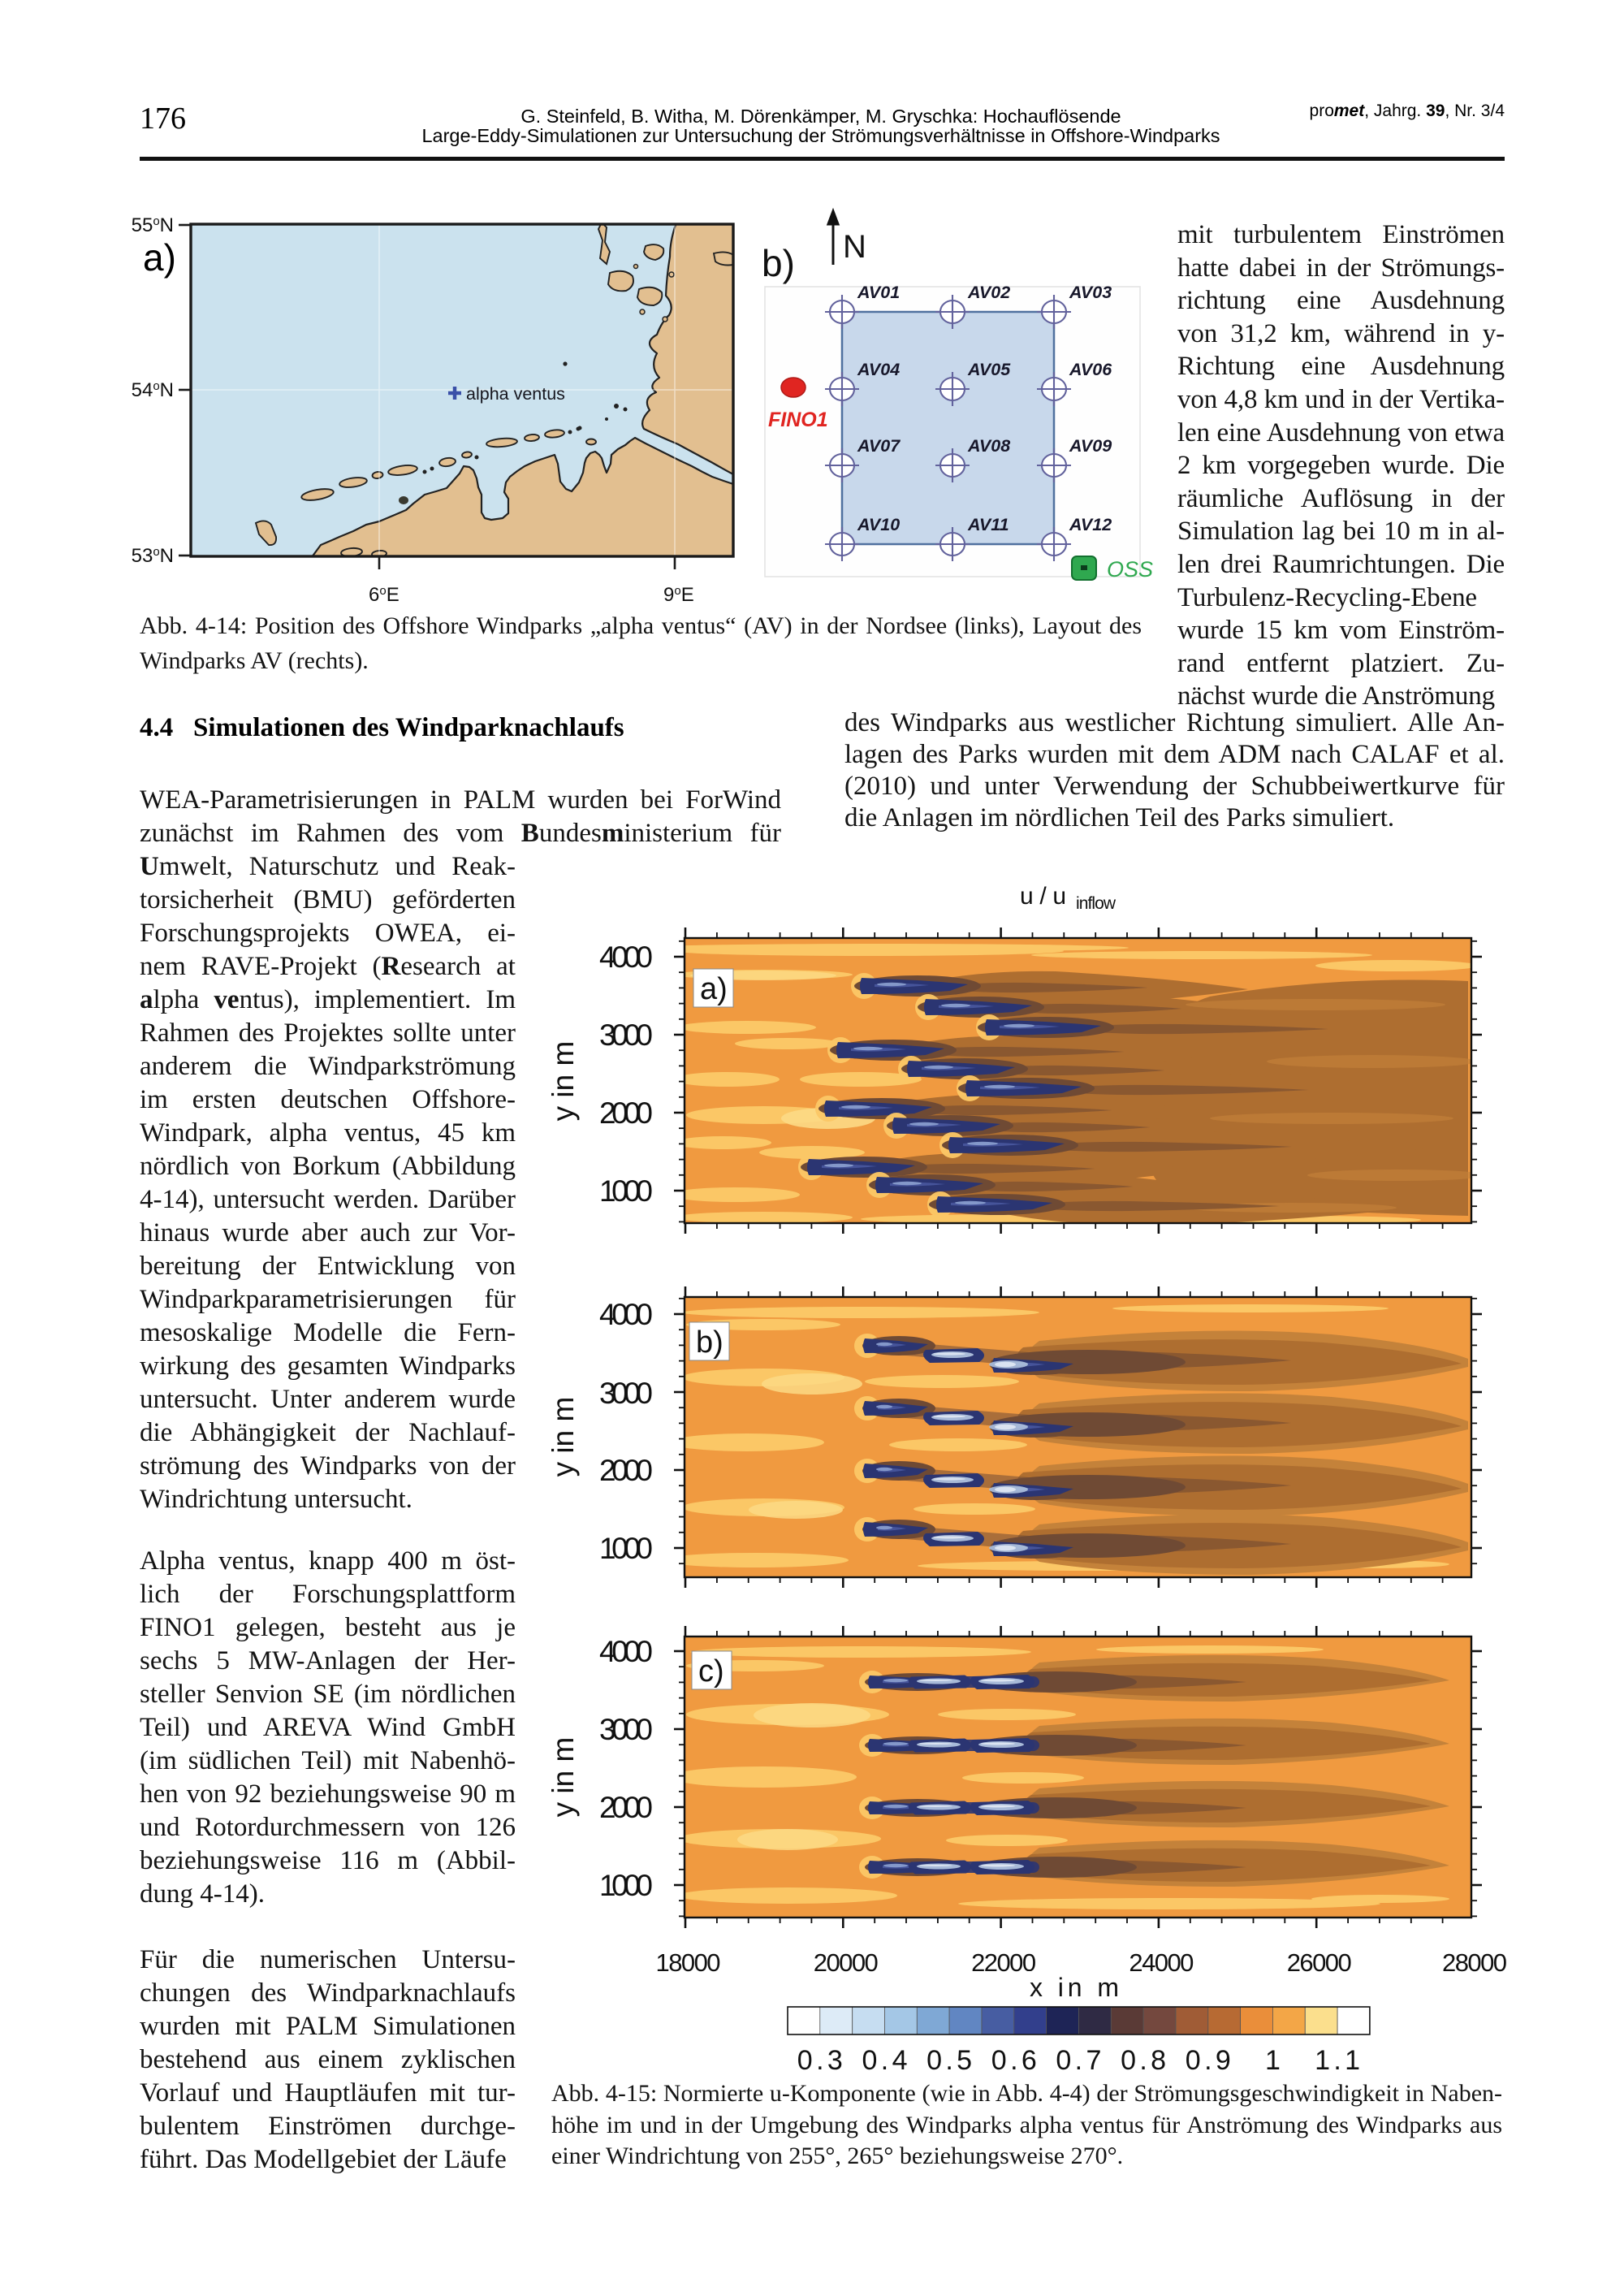 The height and width of the screenshot is (2296, 1624). I want to click on svg-text: AV11, so click(988, 524).